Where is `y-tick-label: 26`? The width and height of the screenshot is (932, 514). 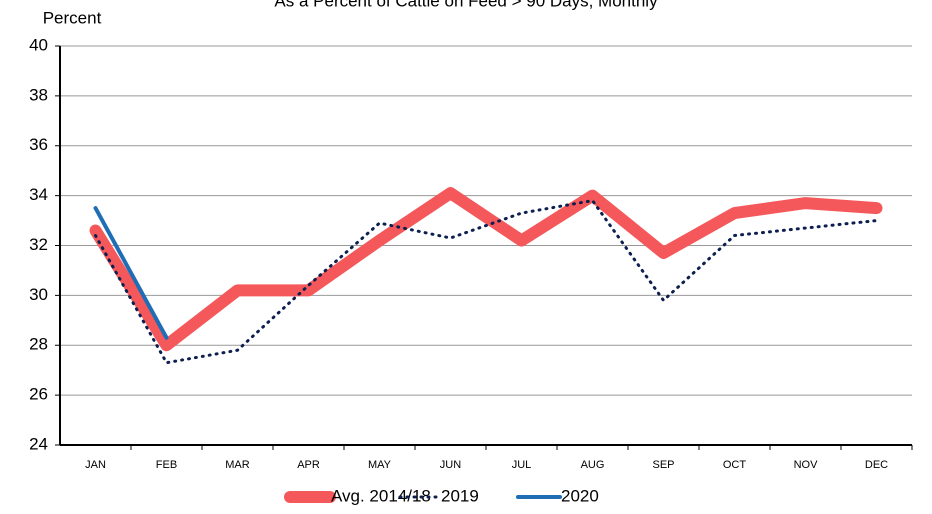 y-tick-label: 26 is located at coordinates (38, 394).